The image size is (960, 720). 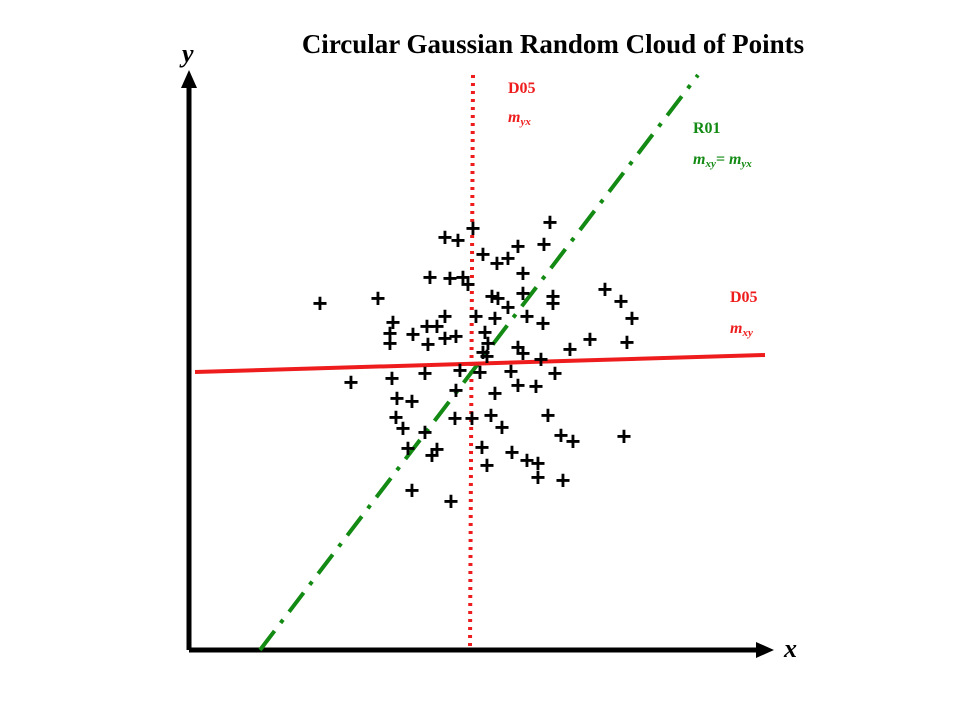 I want to click on r01-label: R01, so click(x=707, y=128).